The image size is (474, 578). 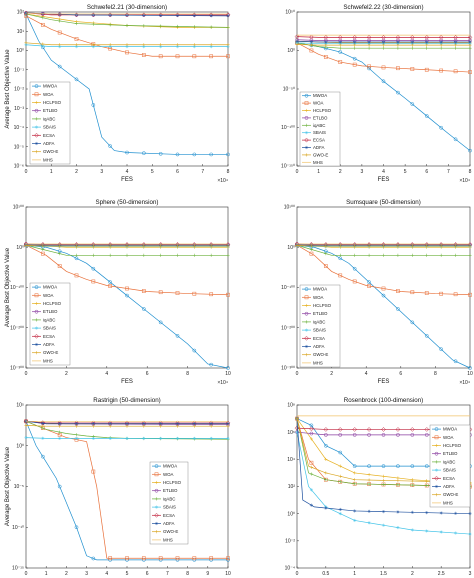 What do you see at coordinates (288, 288) in the screenshot?
I see `y-tick-label: 10⁻¹⁰⁰` at bounding box center [288, 288].